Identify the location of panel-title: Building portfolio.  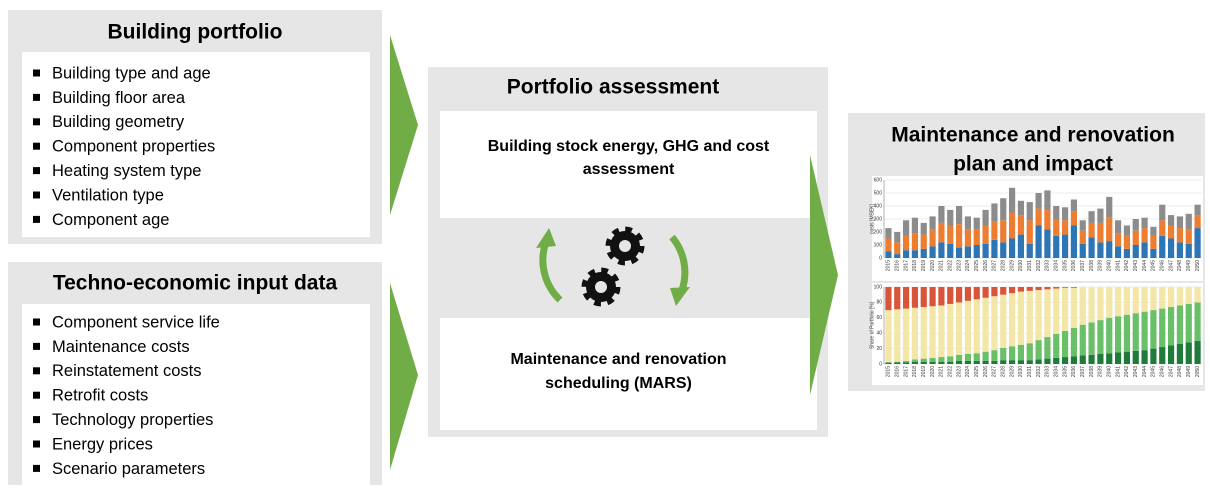
(195, 32).